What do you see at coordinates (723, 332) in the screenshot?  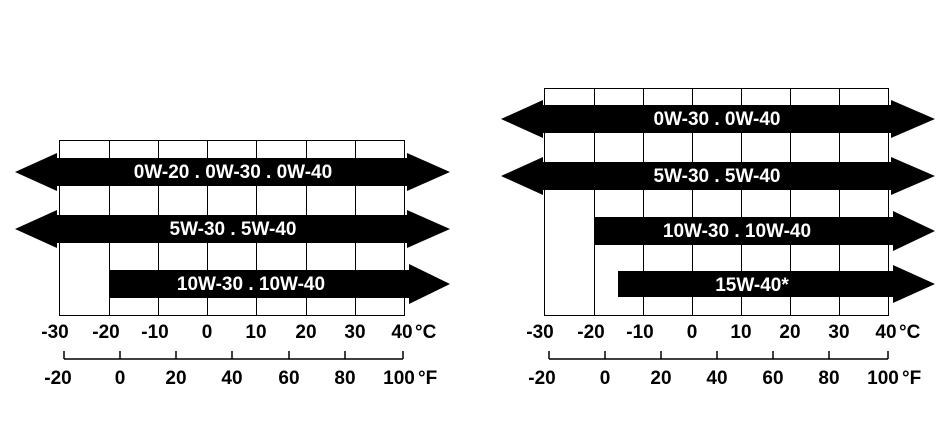 I see `right-celsius-axis: -30 -20 -10 0 10 20 30 40 °C` at bounding box center [723, 332].